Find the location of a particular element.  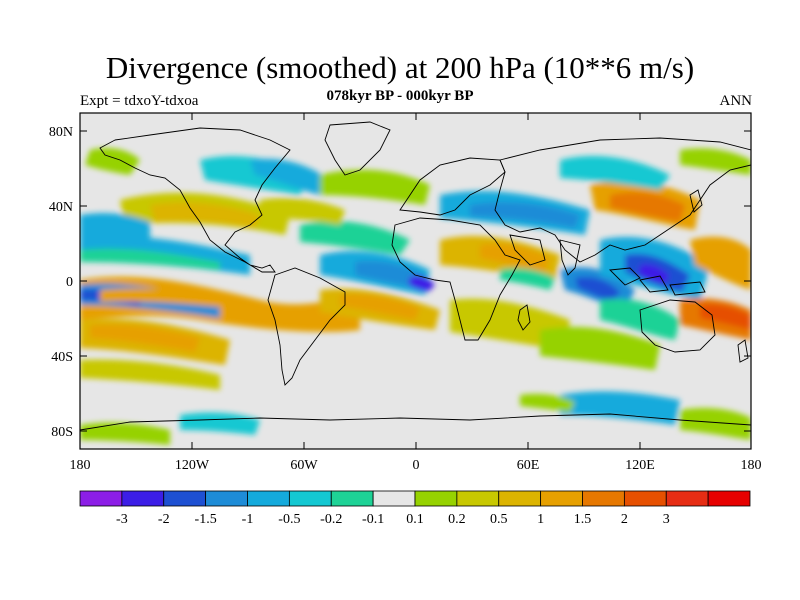

lon-tick-label: 120E is located at coordinates (640, 465).